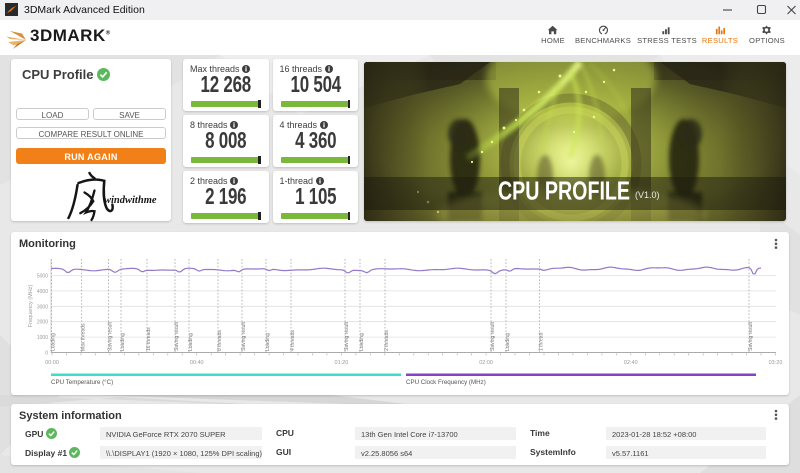 This screenshot has height=473, width=800. I want to click on svg-text: 02:00, so click(486, 363).